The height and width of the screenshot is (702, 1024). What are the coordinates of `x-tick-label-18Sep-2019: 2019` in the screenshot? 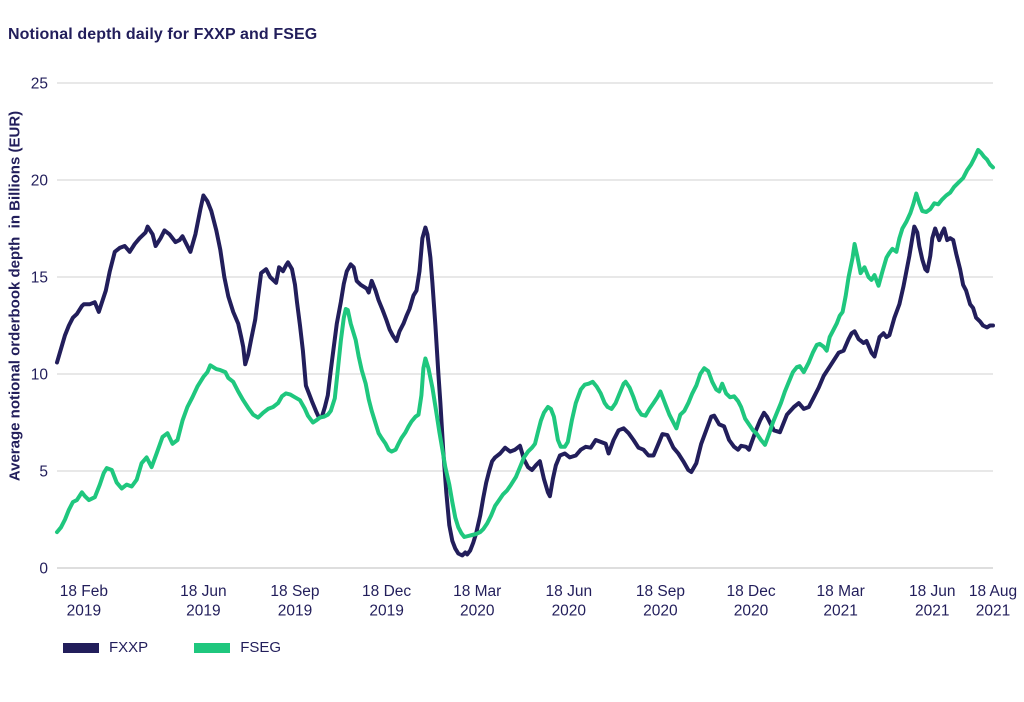 It's located at (295, 611).